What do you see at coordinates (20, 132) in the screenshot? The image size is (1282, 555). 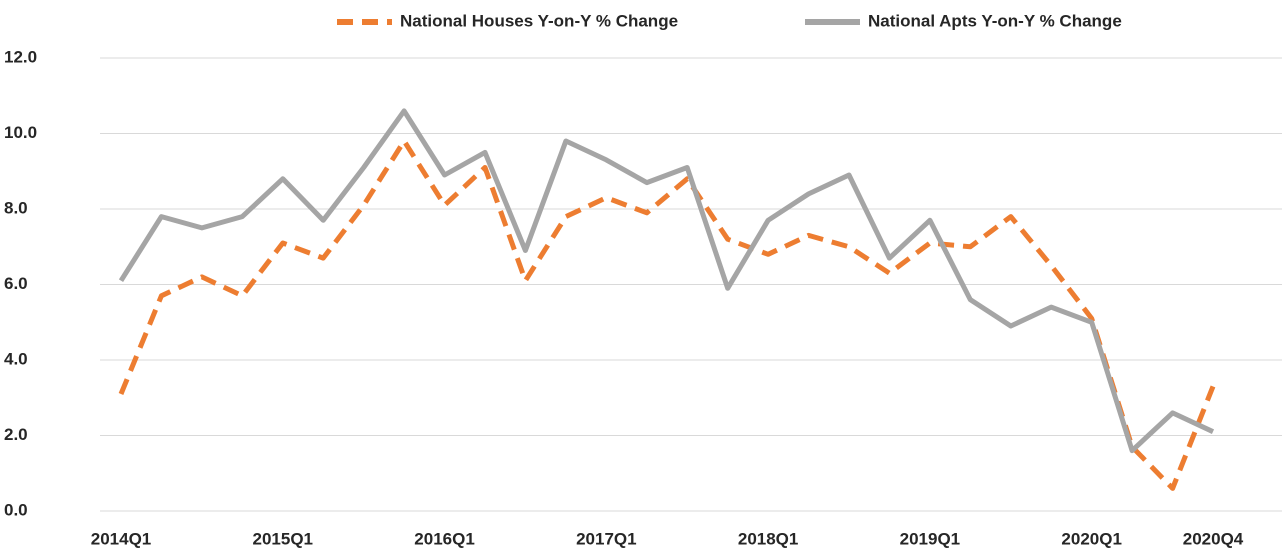 I see `y-tick-label: 10.0` at bounding box center [20, 132].